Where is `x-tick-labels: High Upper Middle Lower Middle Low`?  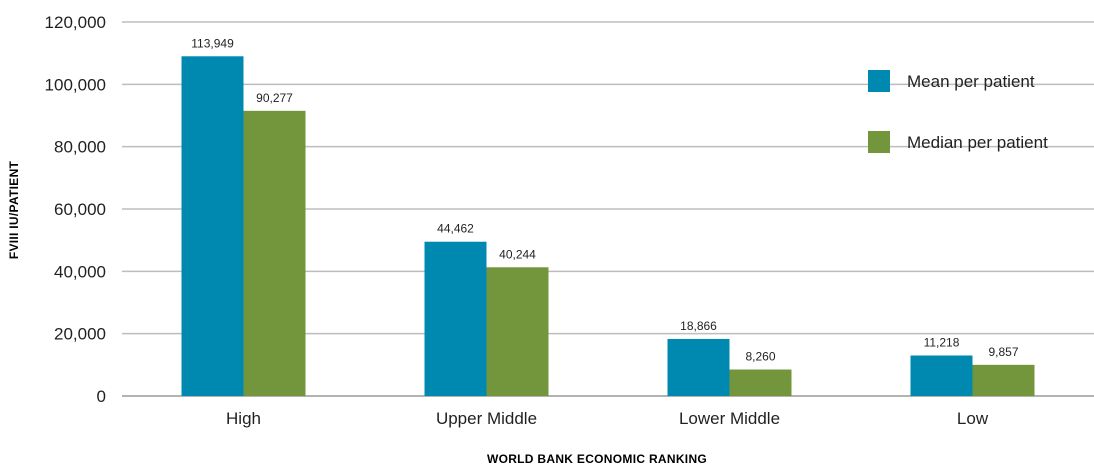 x-tick-labels: High Upper Middle Lower Middle Low is located at coordinates (607, 418).